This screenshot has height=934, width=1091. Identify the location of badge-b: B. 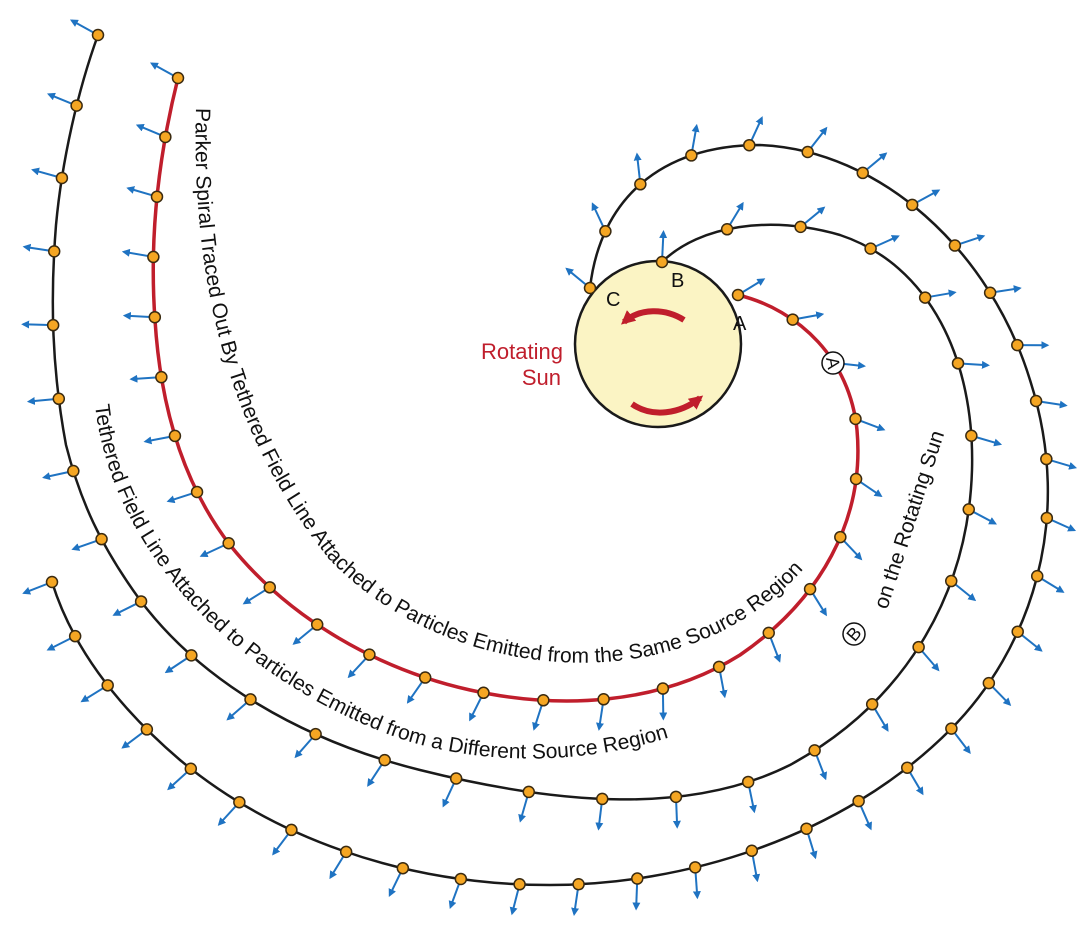
(853, 634).